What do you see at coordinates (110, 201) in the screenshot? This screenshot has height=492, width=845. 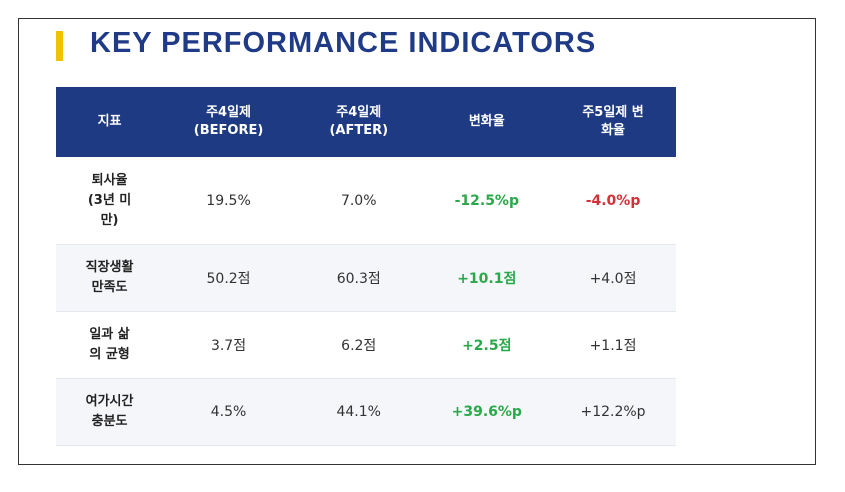 I see `metric-label: 퇴사율 (3년 미 만)` at bounding box center [110, 201].